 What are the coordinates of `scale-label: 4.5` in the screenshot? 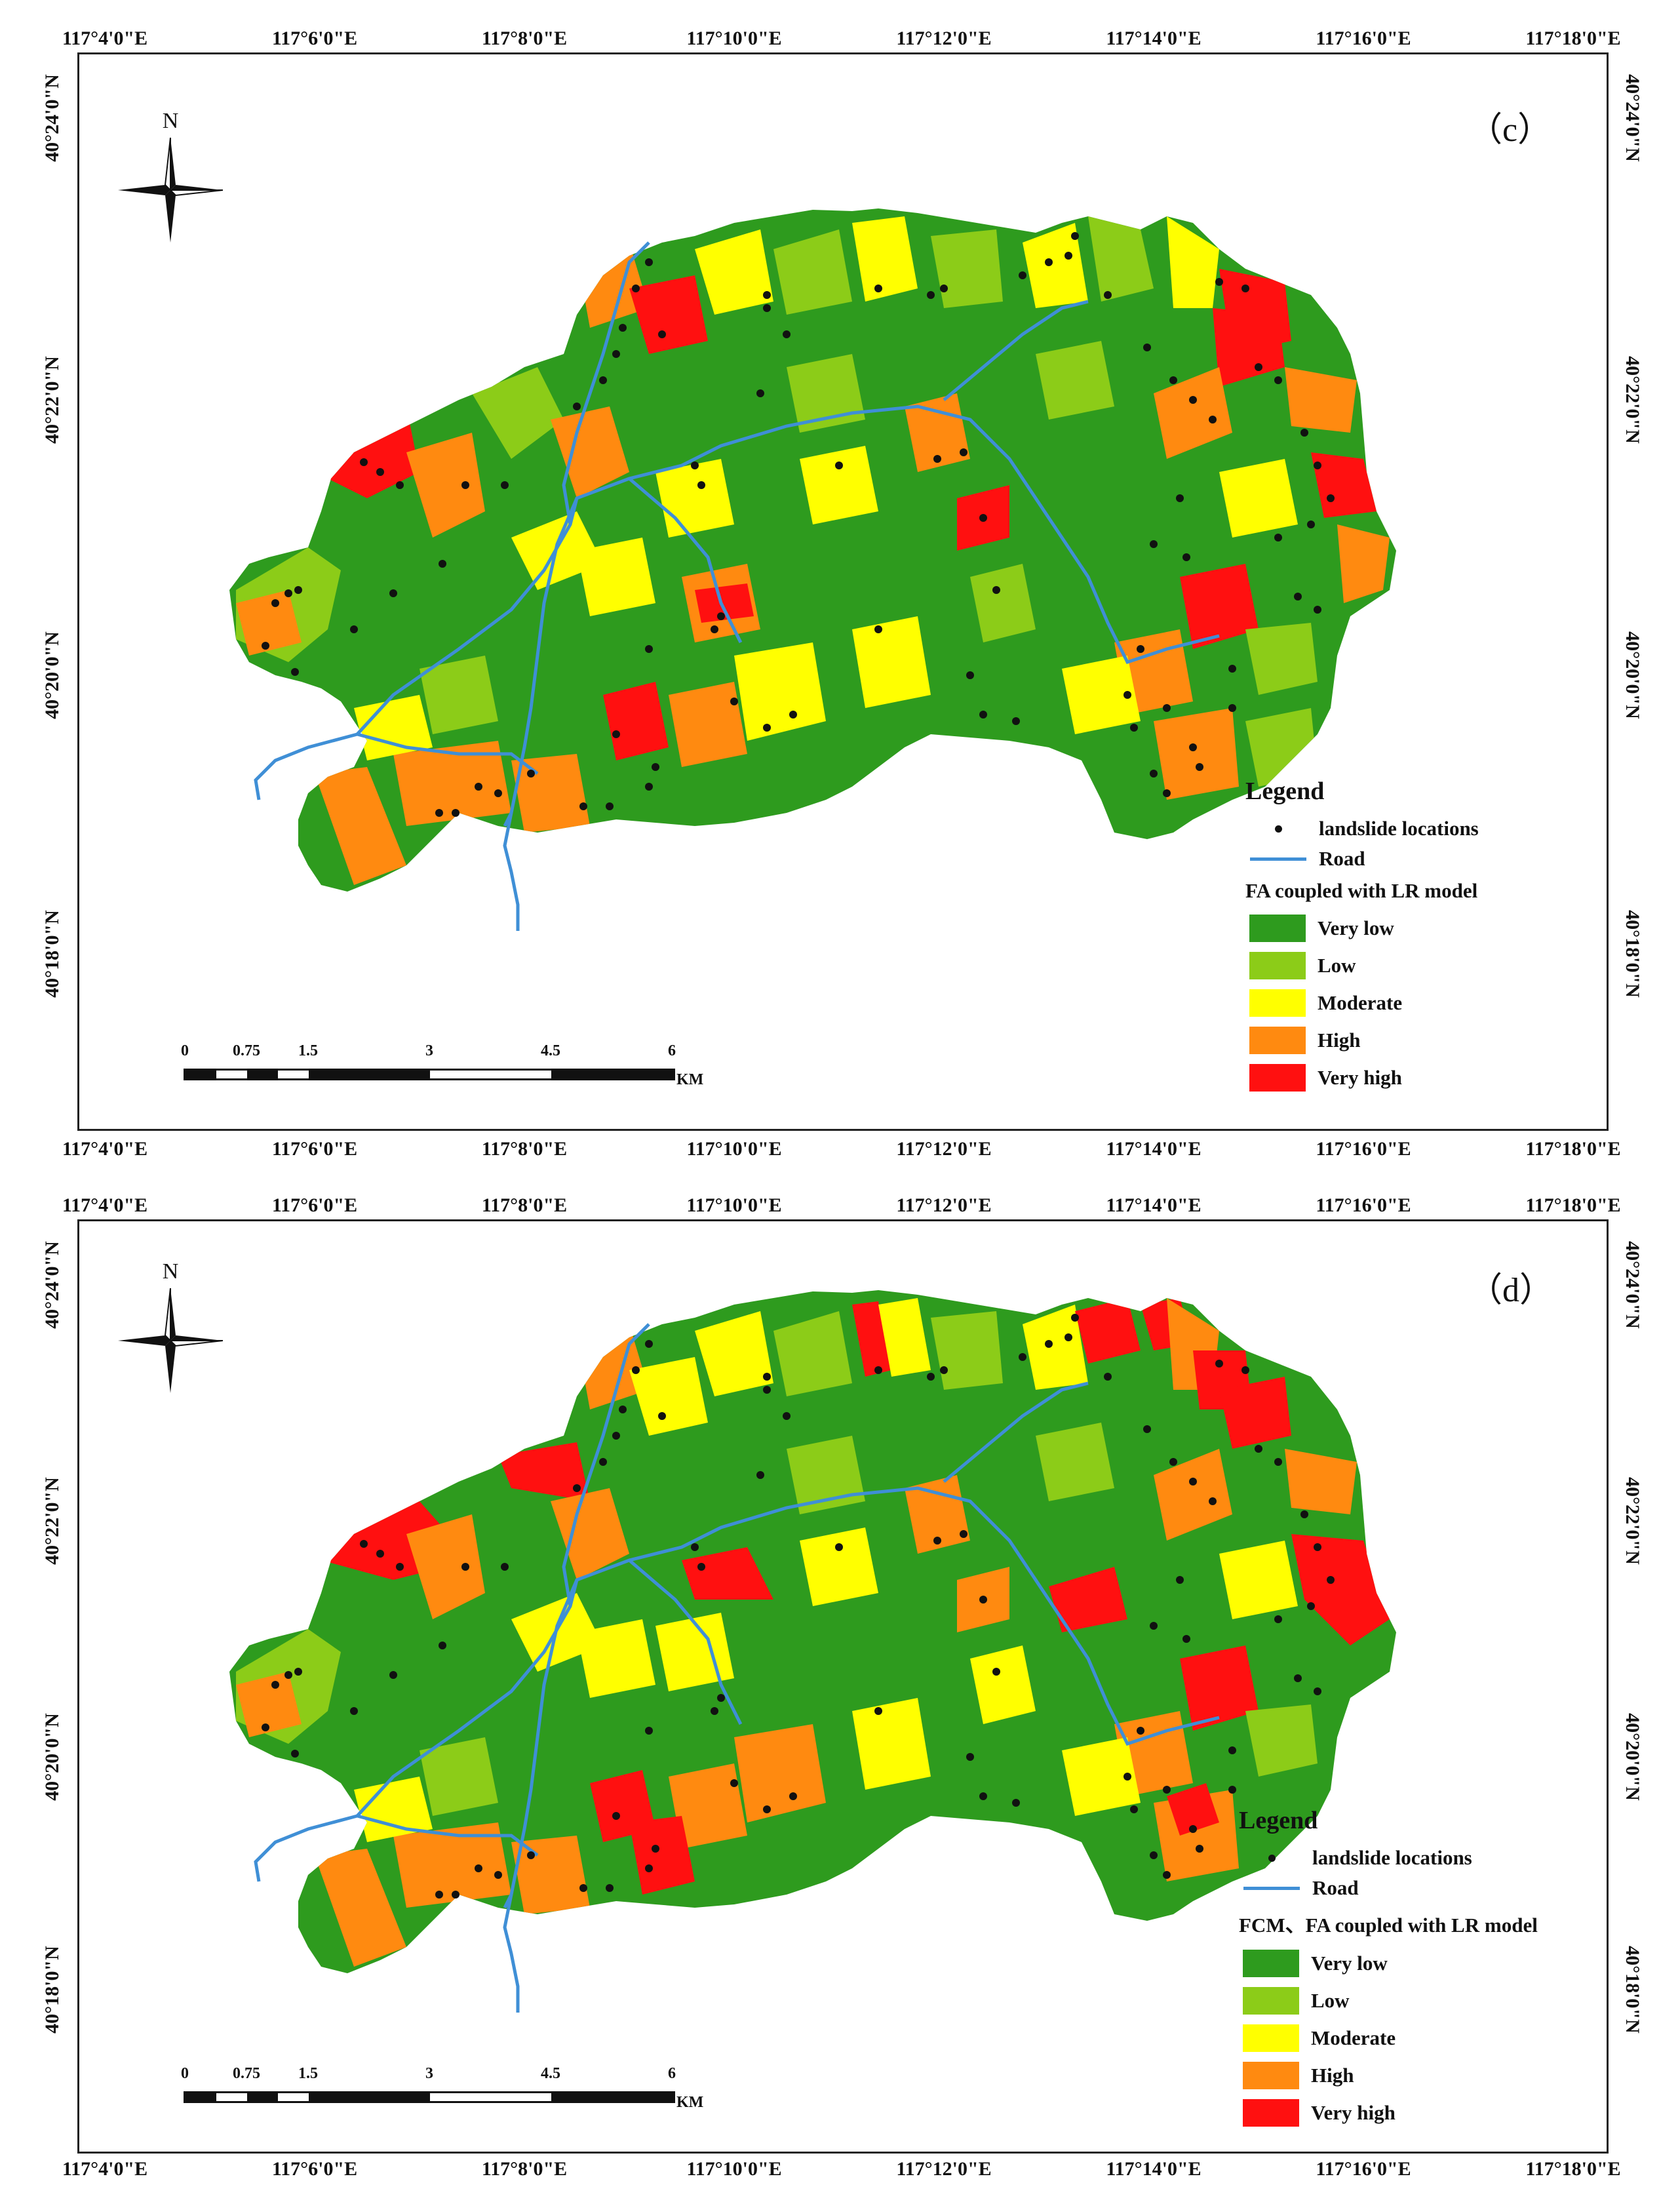 It's located at (550, 2073).